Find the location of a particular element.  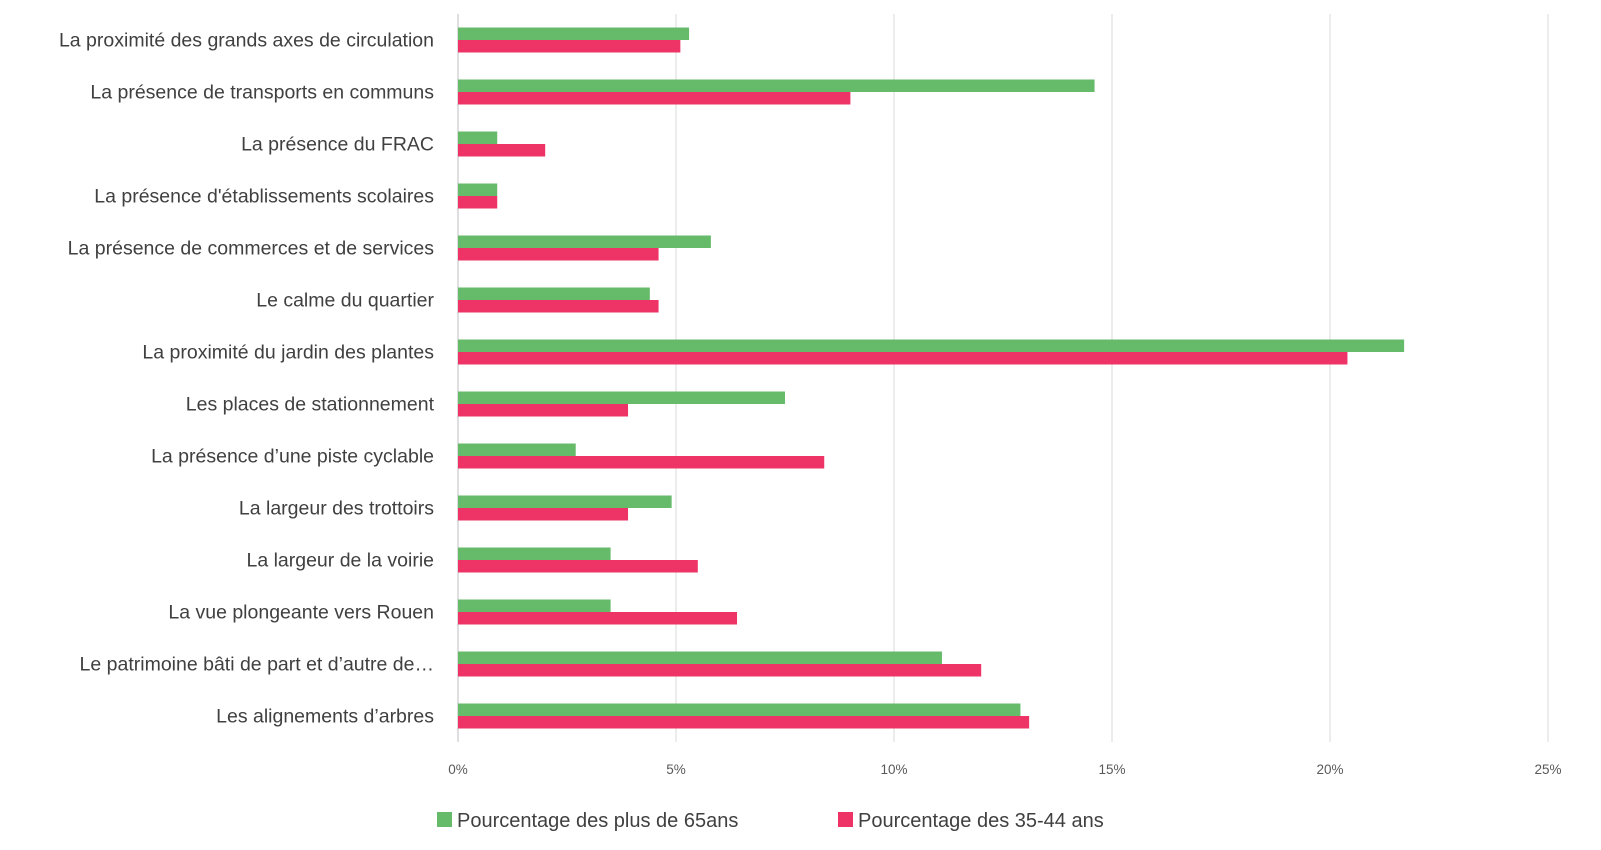

category-label: La vue plongeante vers Rouen is located at coordinates (301, 613).